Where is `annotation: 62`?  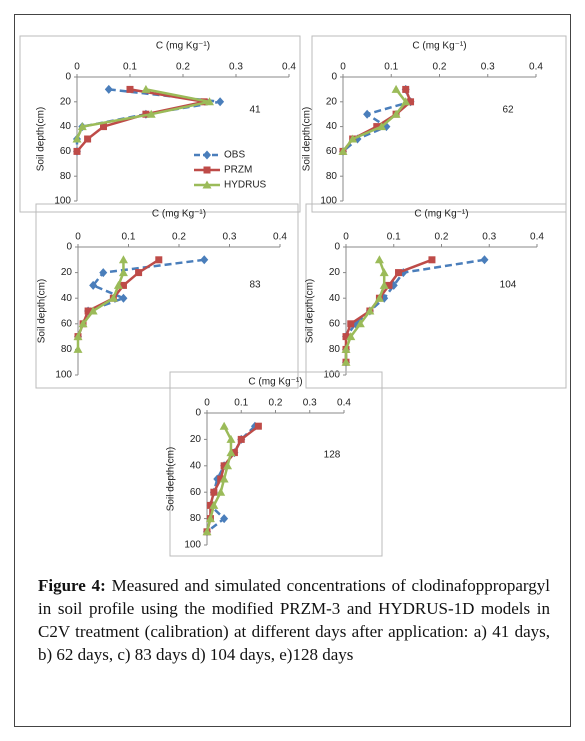
annotation: 62 is located at coordinates (508, 110).